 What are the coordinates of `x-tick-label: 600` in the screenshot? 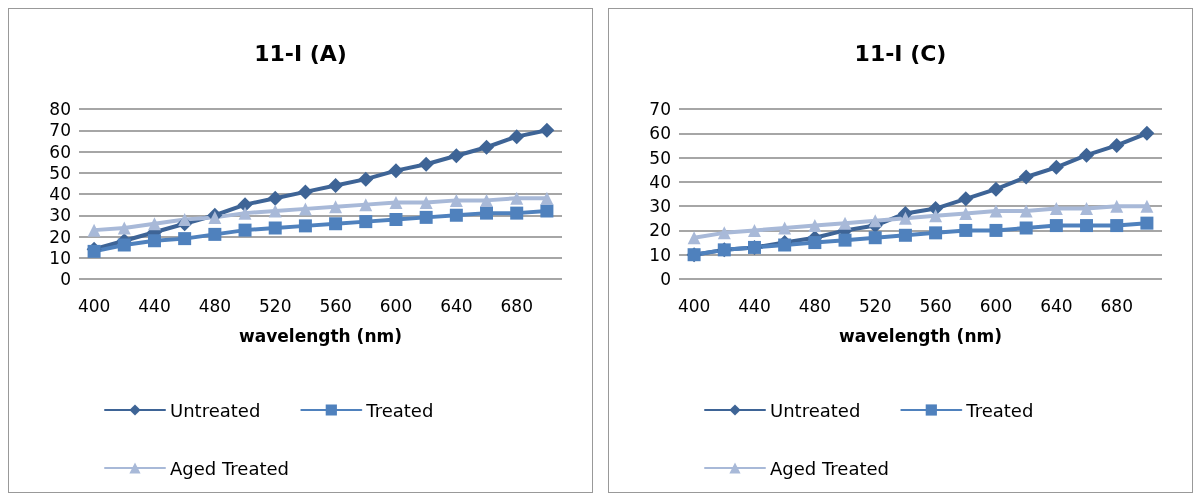 It's located at (396, 305).